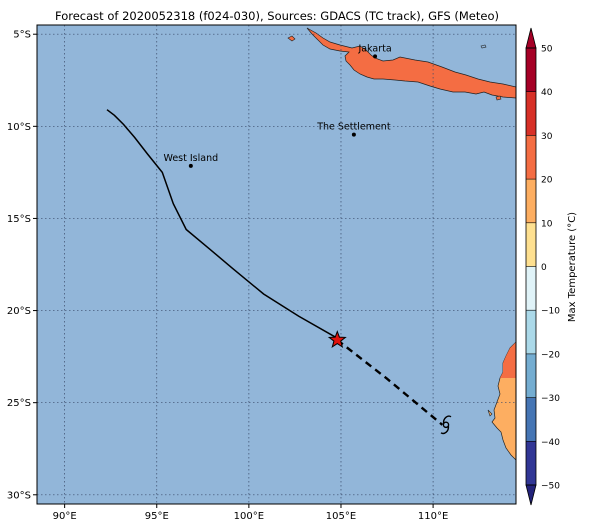 The height and width of the screenshot is (529, 591). What do you see at coordinates (278, 105) in the screenshot?
I see `place-markers: Jakarta The Settlement West Island` at bounding box center [278, 105].